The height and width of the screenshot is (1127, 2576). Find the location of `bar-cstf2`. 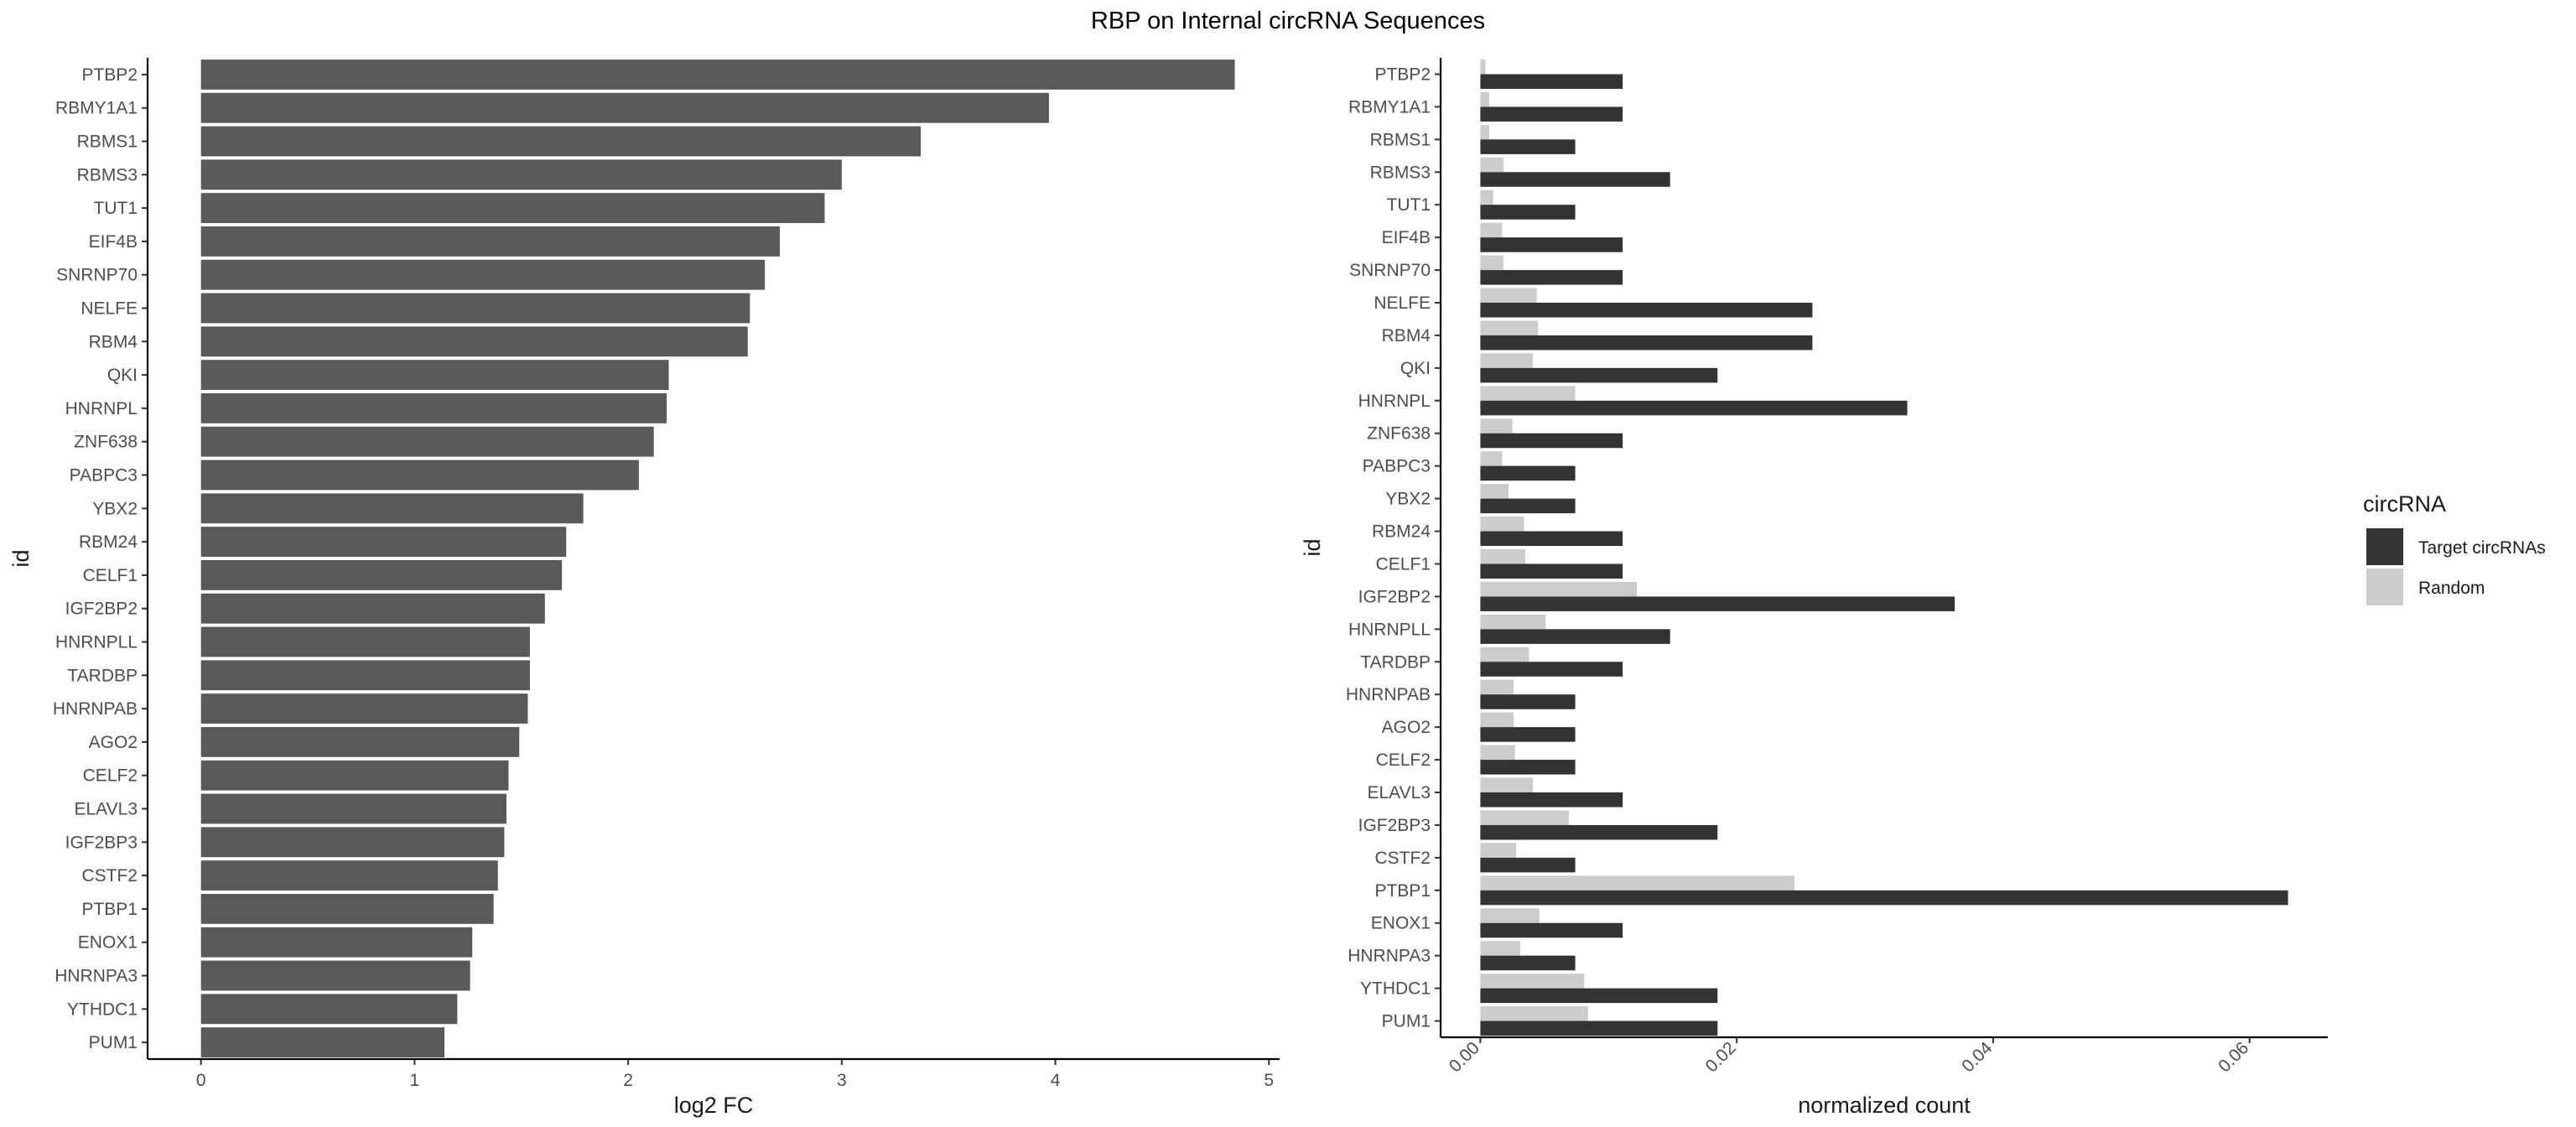

bar-cstf2 is located at coordinates (349, 875).